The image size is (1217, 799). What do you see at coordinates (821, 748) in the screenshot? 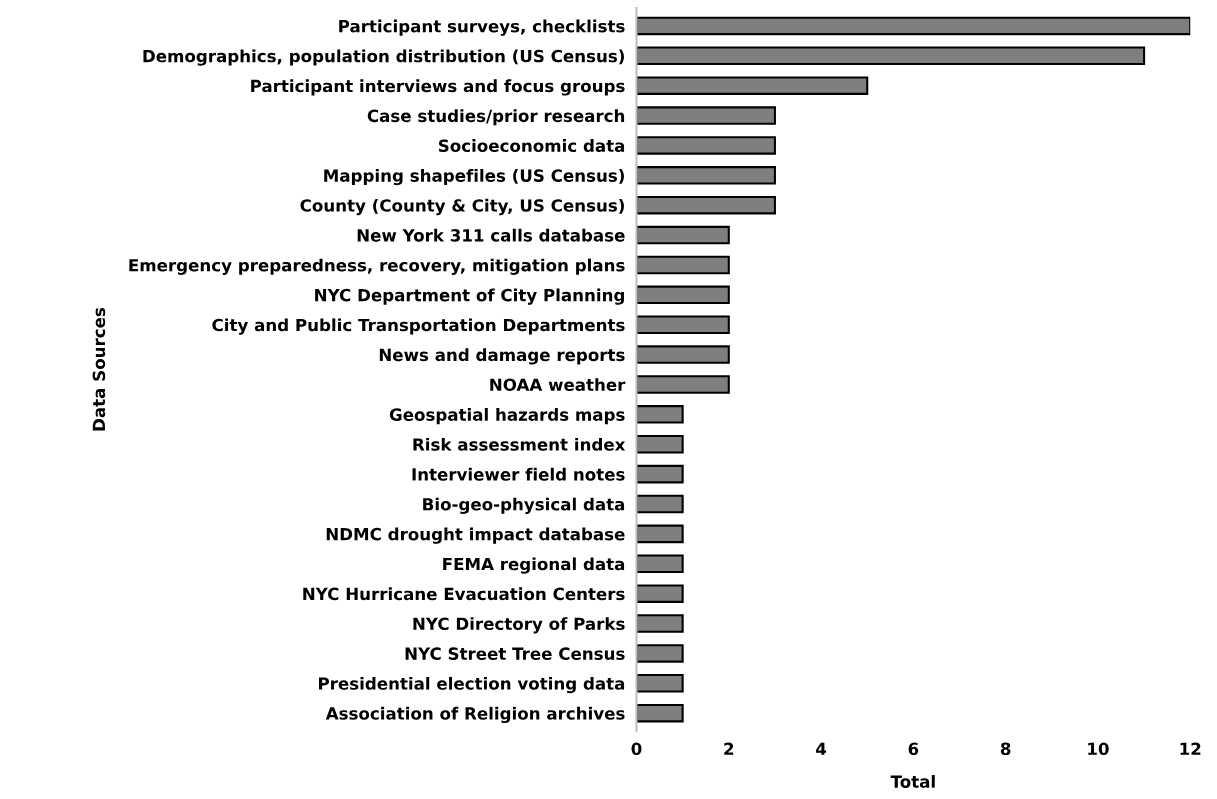
I see `x-tick-label: 4` at bounding box center [821, 748].